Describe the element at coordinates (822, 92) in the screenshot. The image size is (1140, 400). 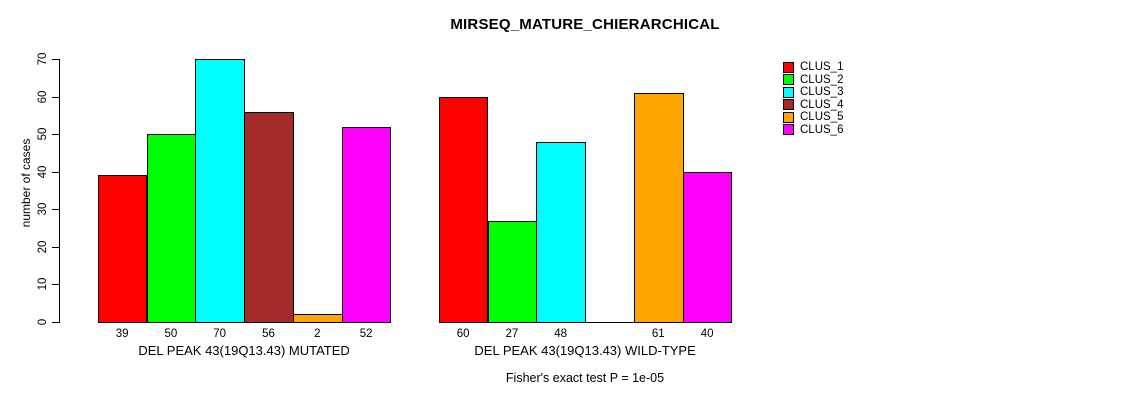
I see `legend-label: CLUS_3` at that location.